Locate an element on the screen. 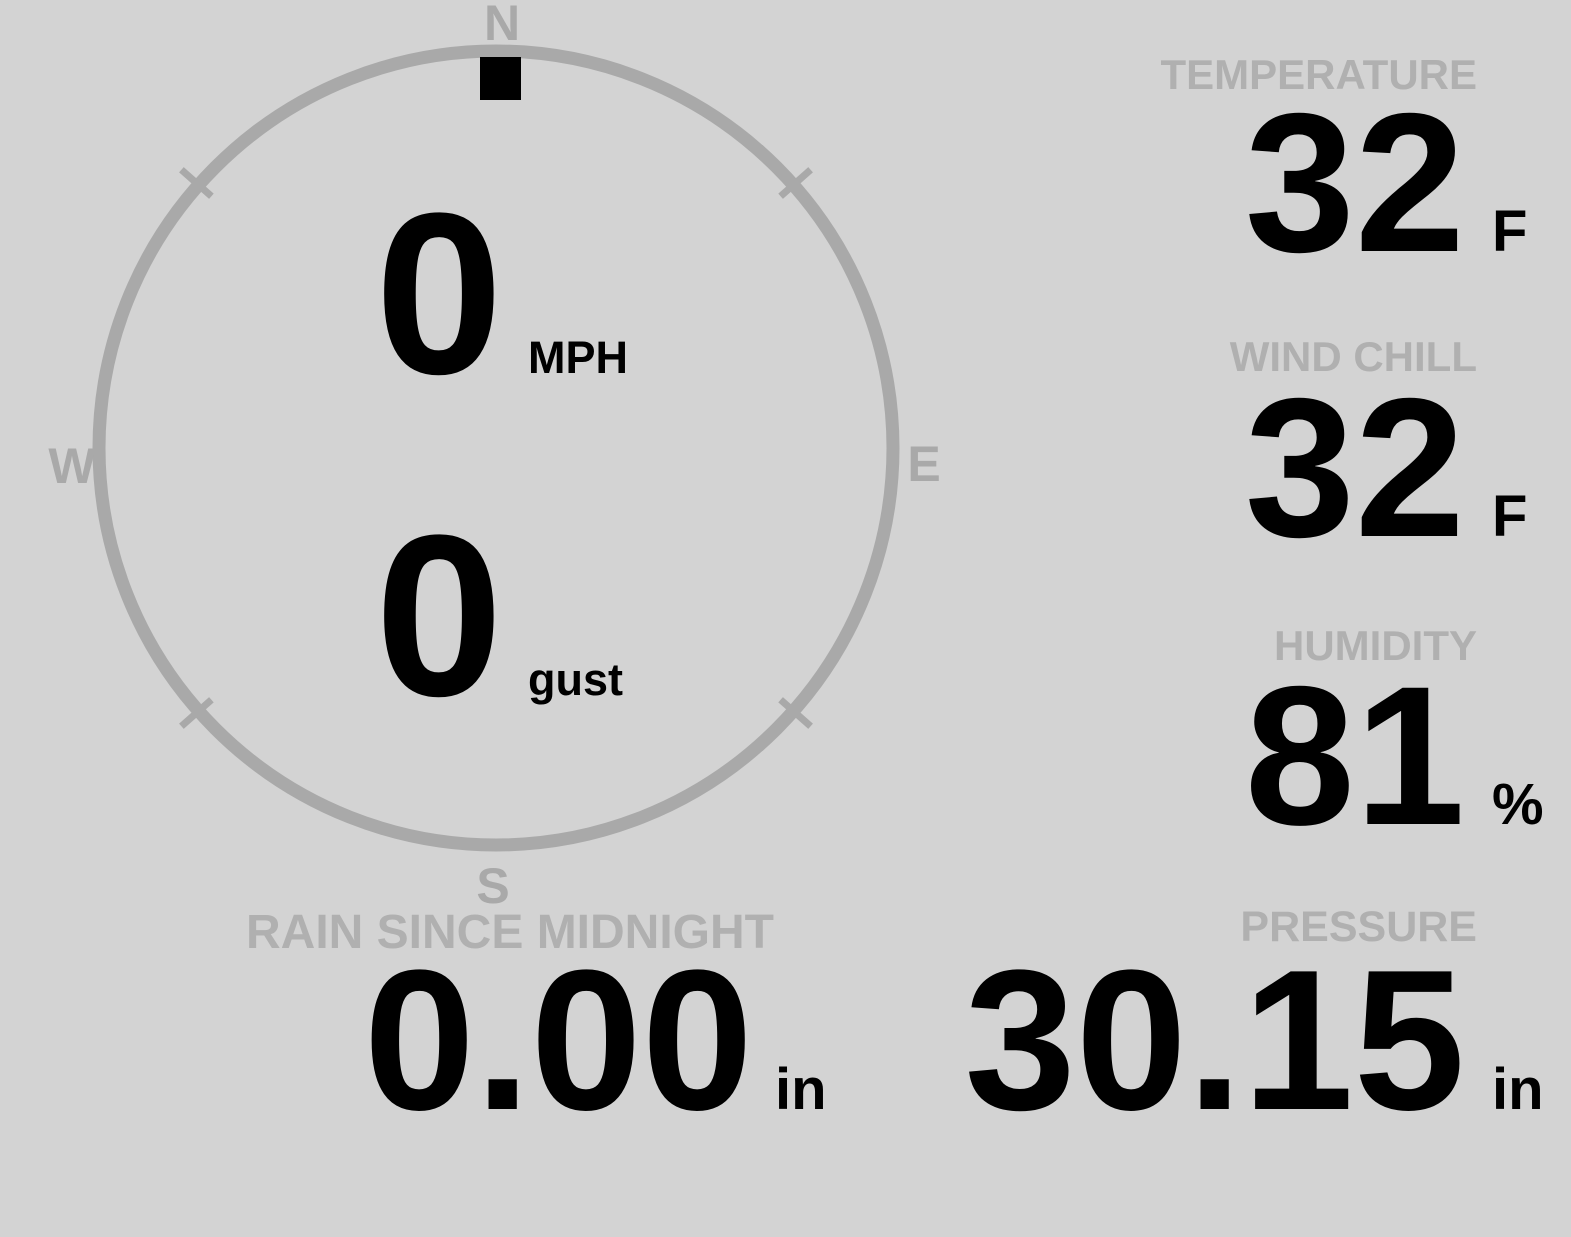  wind-chill-value: 32 is located at coordinates (1354, 467).